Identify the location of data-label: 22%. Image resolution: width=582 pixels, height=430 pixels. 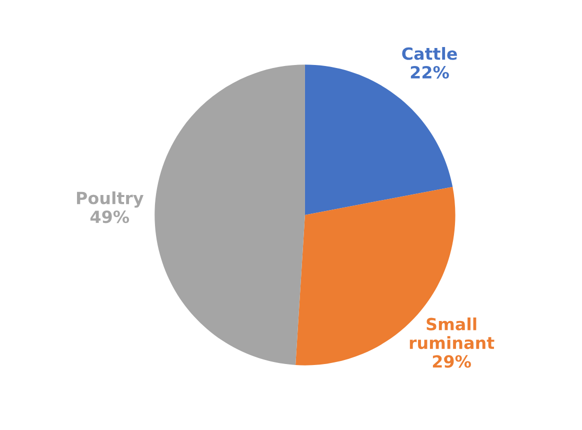
(429, 72).